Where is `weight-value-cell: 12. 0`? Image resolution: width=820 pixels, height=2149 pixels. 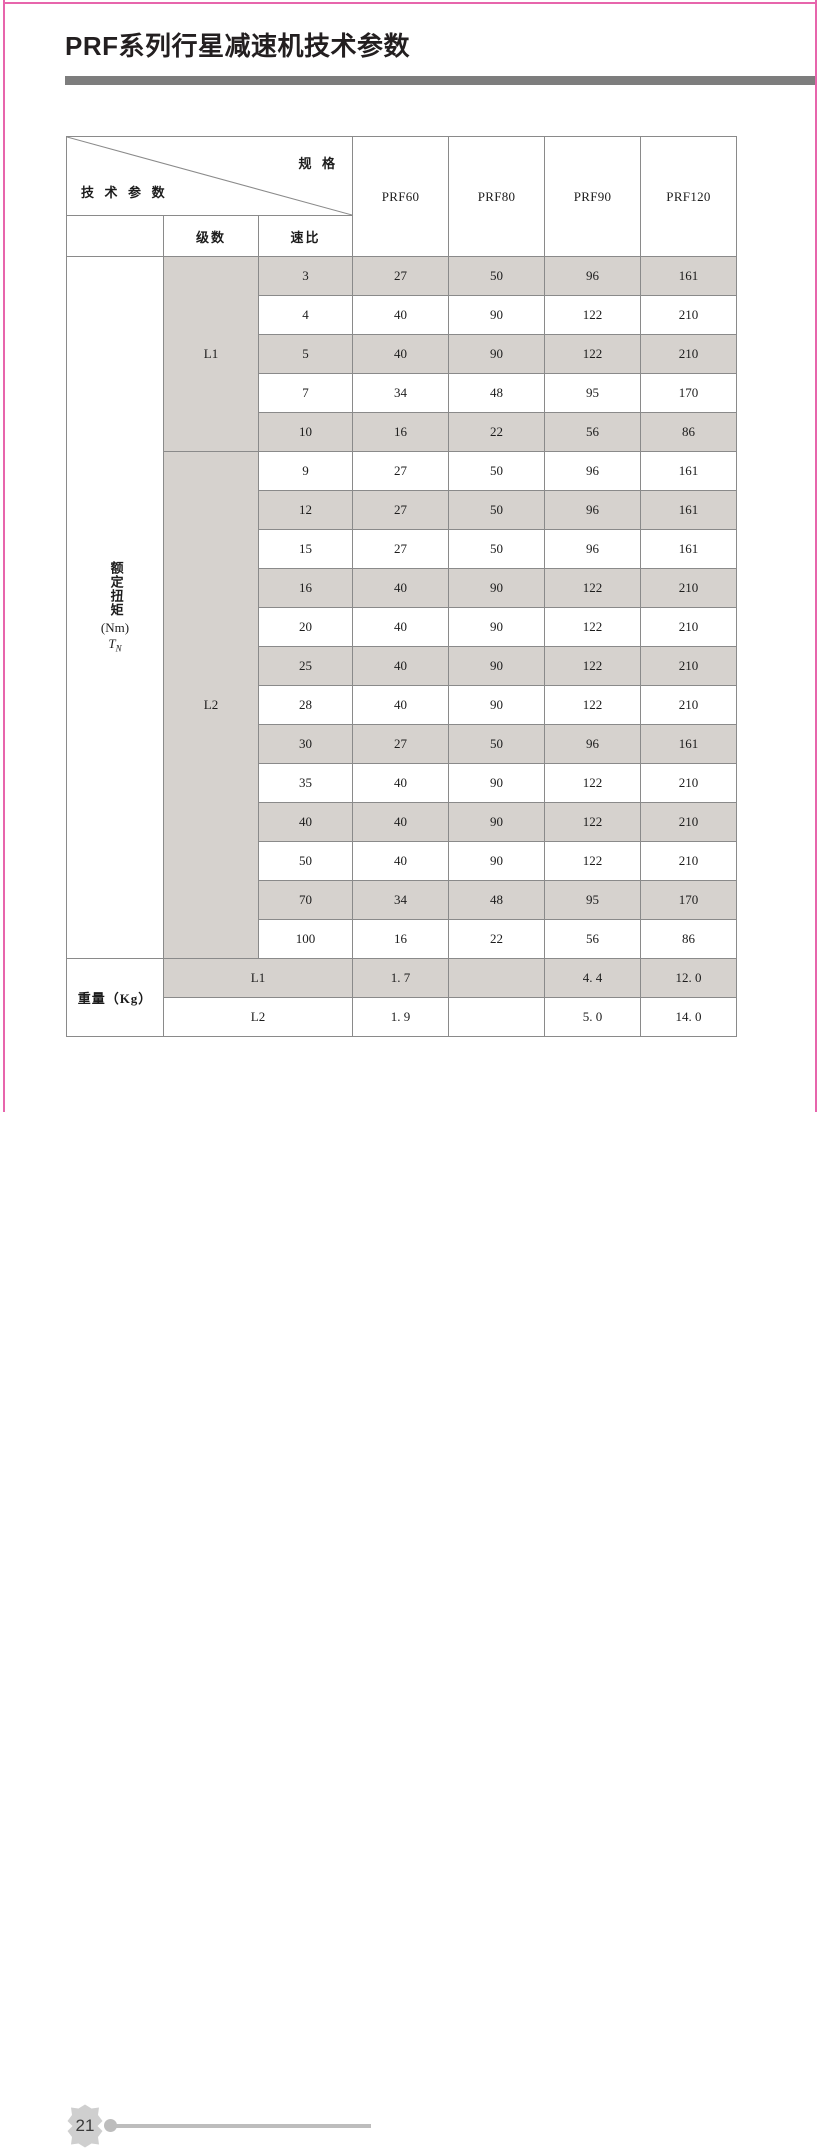 weight-value-cell: 12. 0 is located at coordinates (689, 978).